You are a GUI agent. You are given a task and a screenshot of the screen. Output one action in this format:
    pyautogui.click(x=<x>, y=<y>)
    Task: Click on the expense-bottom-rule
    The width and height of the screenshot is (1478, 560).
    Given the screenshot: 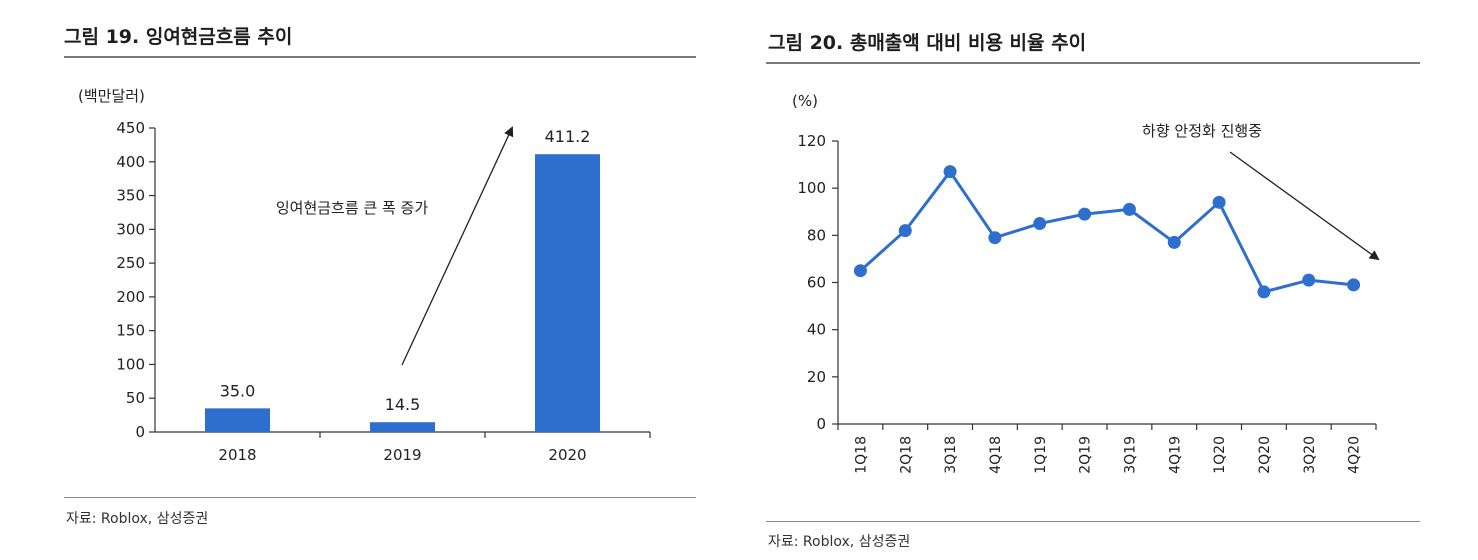 What is the action you would take?
    pyautogui.click(x=1093, y=521)
    